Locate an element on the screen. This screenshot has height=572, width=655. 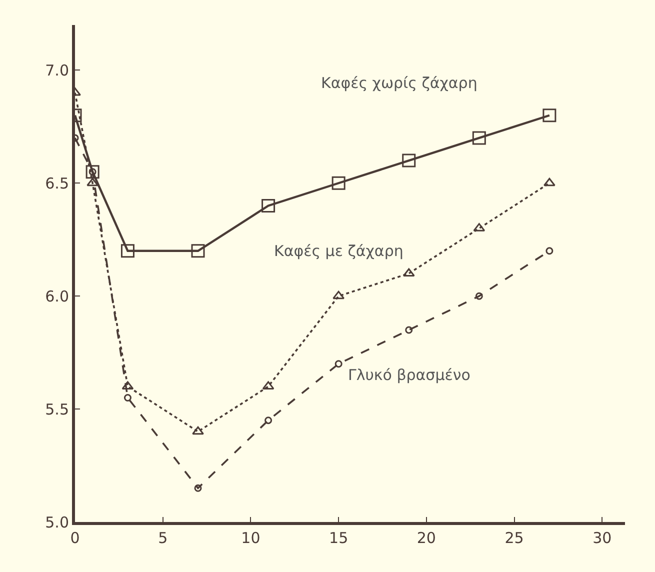
x-tick-label: 0 is located at coordinates (75, 538).